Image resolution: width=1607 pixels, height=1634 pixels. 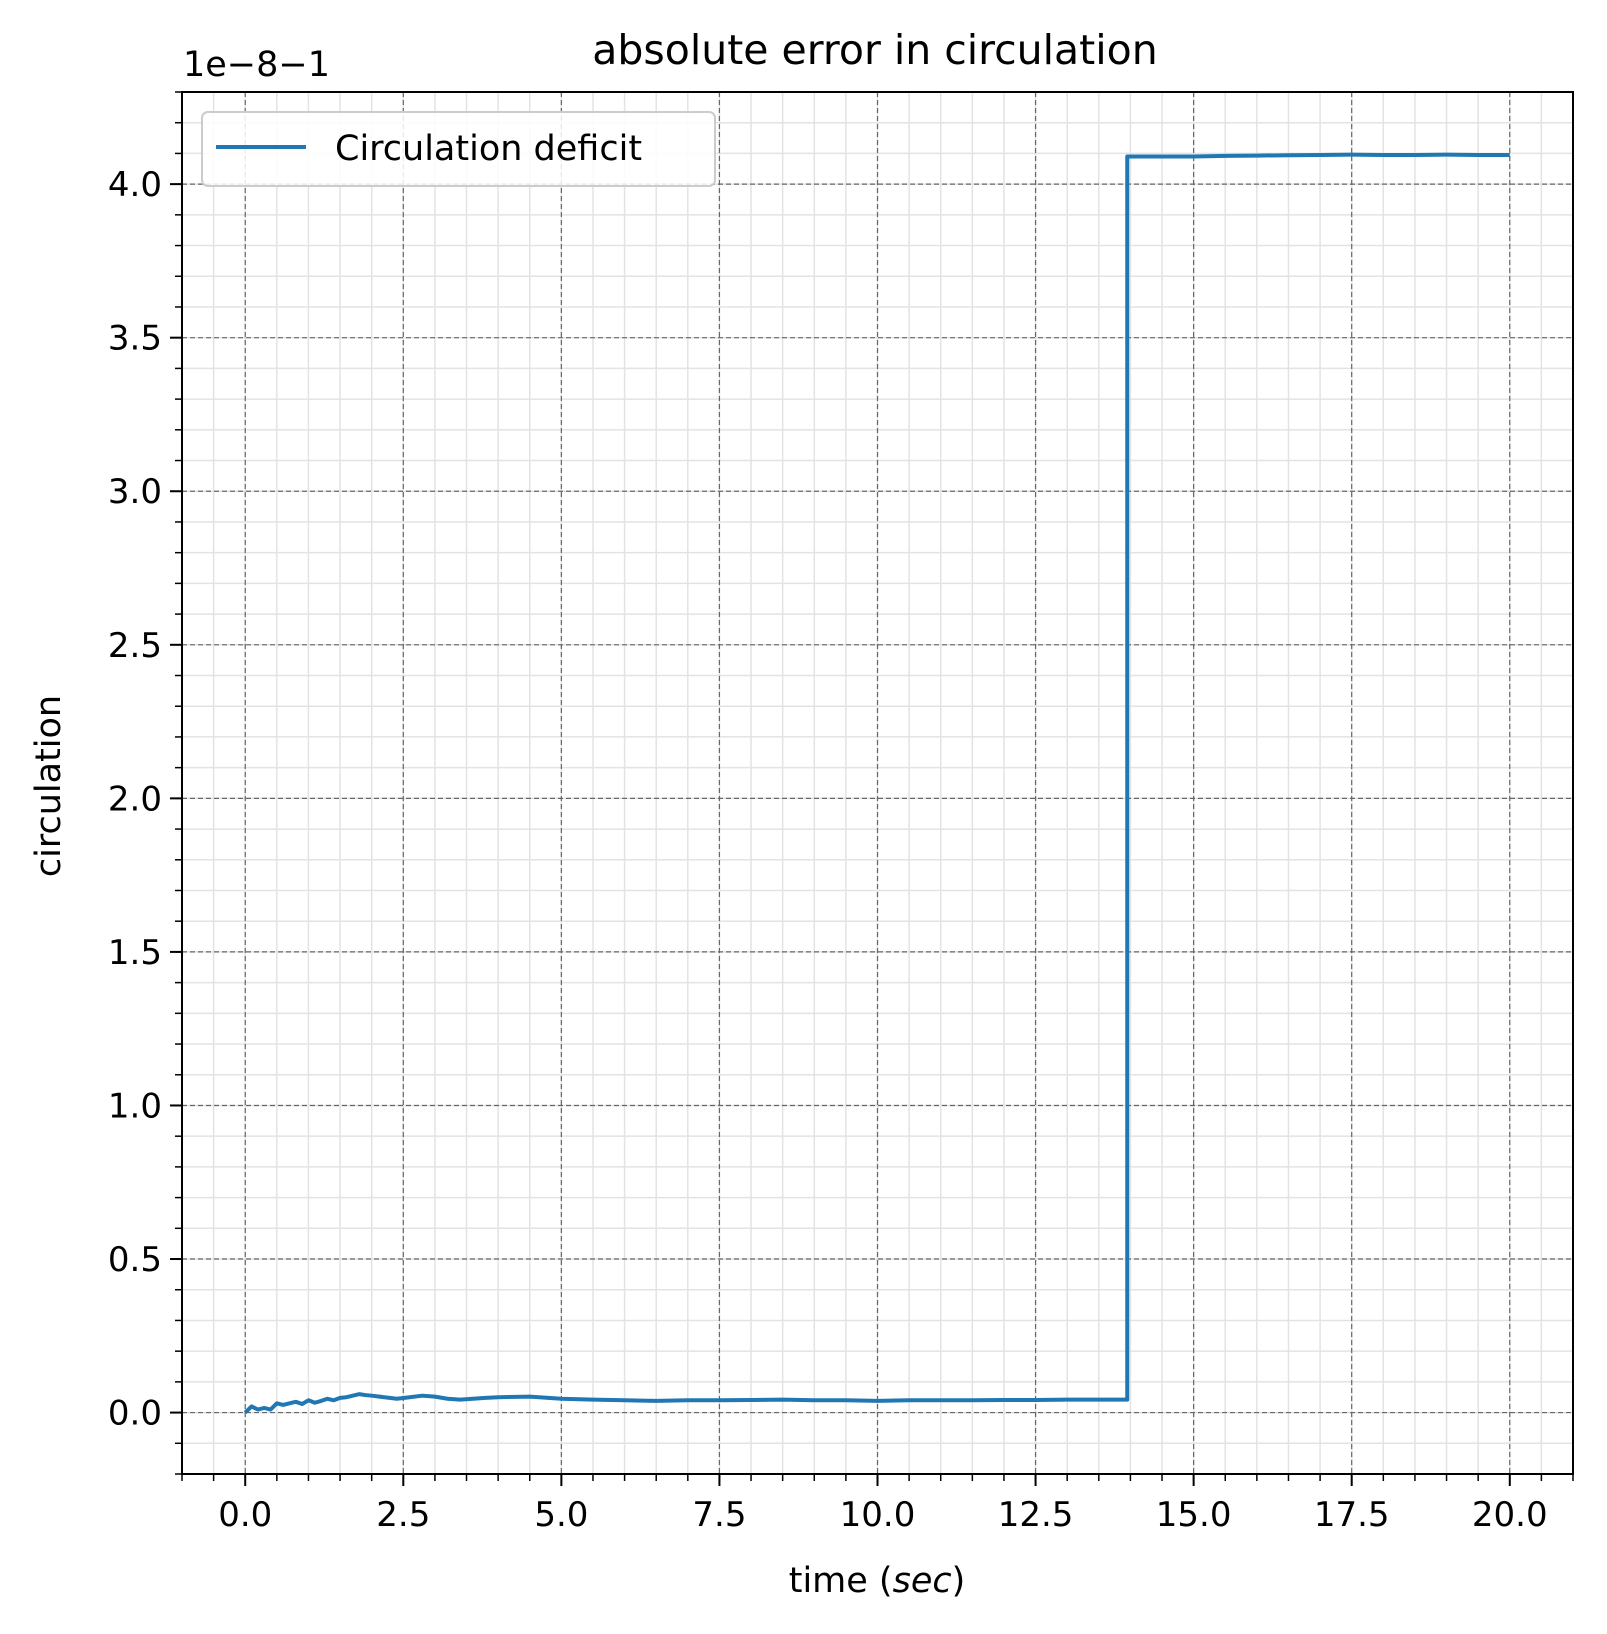 What do you see at coordinates (49, 786) in the screenshot?
I see `y-axis-label: circulation` at bounding box center [49, 786].